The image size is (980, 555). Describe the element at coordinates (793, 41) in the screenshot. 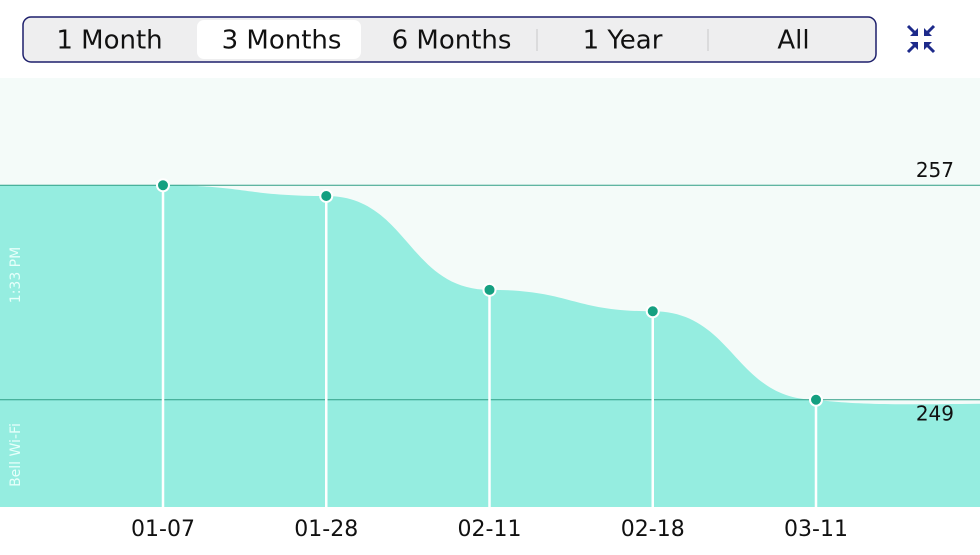

I see `tab: All` at that location.